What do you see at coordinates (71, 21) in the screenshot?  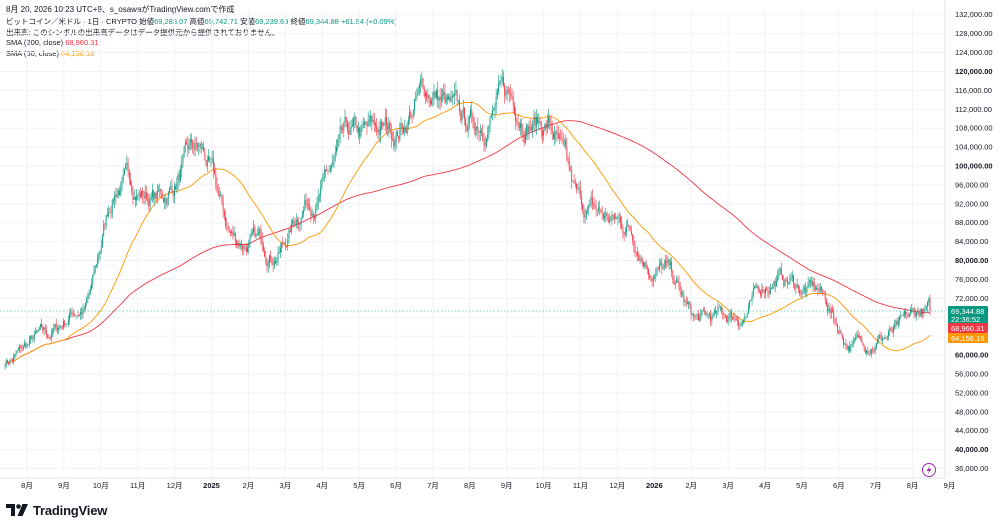 I see `legend-symbol: ビットコイン／米ドル · 1日 · CRYPTO` at bounding box center [71, 21].